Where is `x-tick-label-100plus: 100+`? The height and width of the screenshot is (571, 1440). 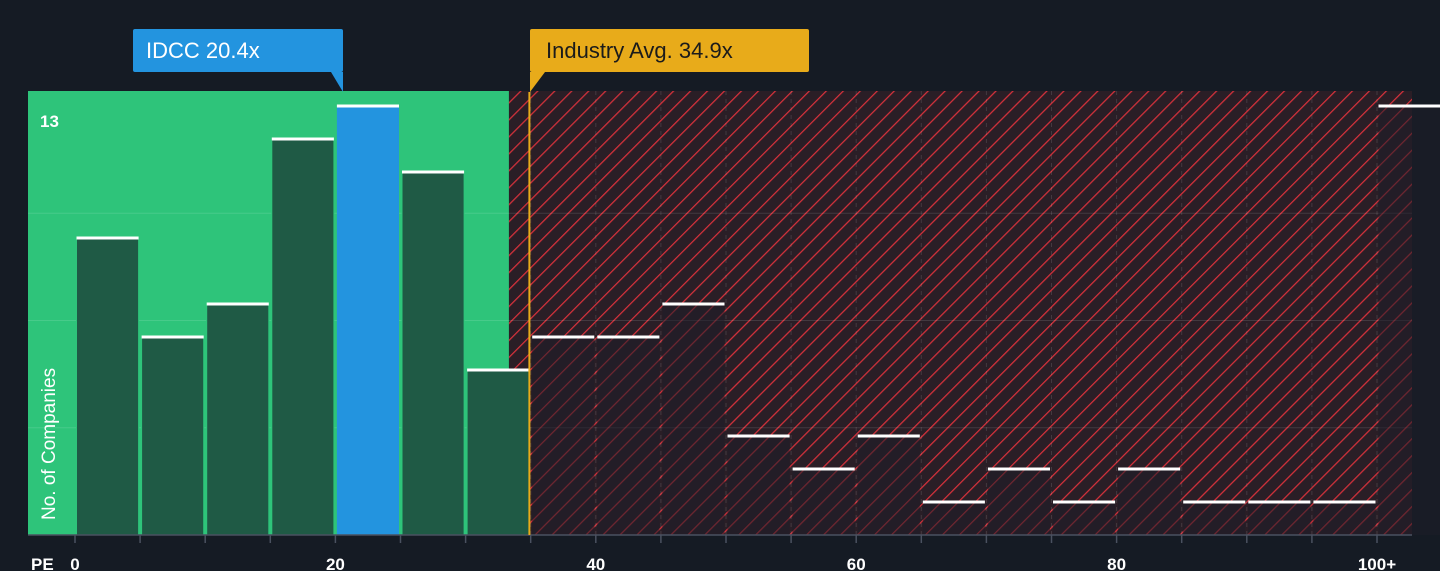 x-tick-label-100plus: 100+ is located at coordinates (1377, 563).